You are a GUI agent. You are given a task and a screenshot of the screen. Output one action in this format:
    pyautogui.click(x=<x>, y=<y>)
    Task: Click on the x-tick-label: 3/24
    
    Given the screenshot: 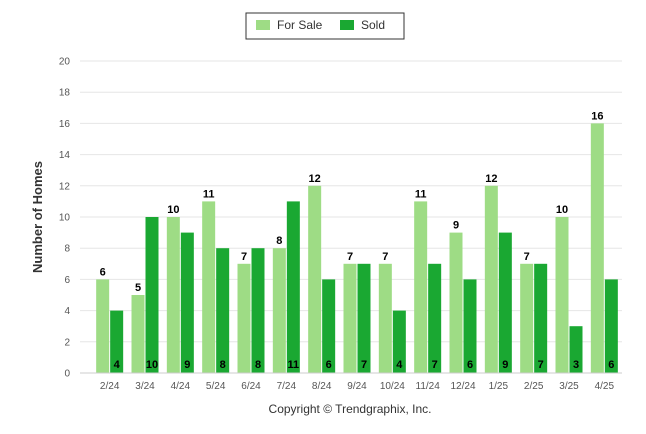 What is the action you would take?
    pyautogui.click(x=145, y=386)
    